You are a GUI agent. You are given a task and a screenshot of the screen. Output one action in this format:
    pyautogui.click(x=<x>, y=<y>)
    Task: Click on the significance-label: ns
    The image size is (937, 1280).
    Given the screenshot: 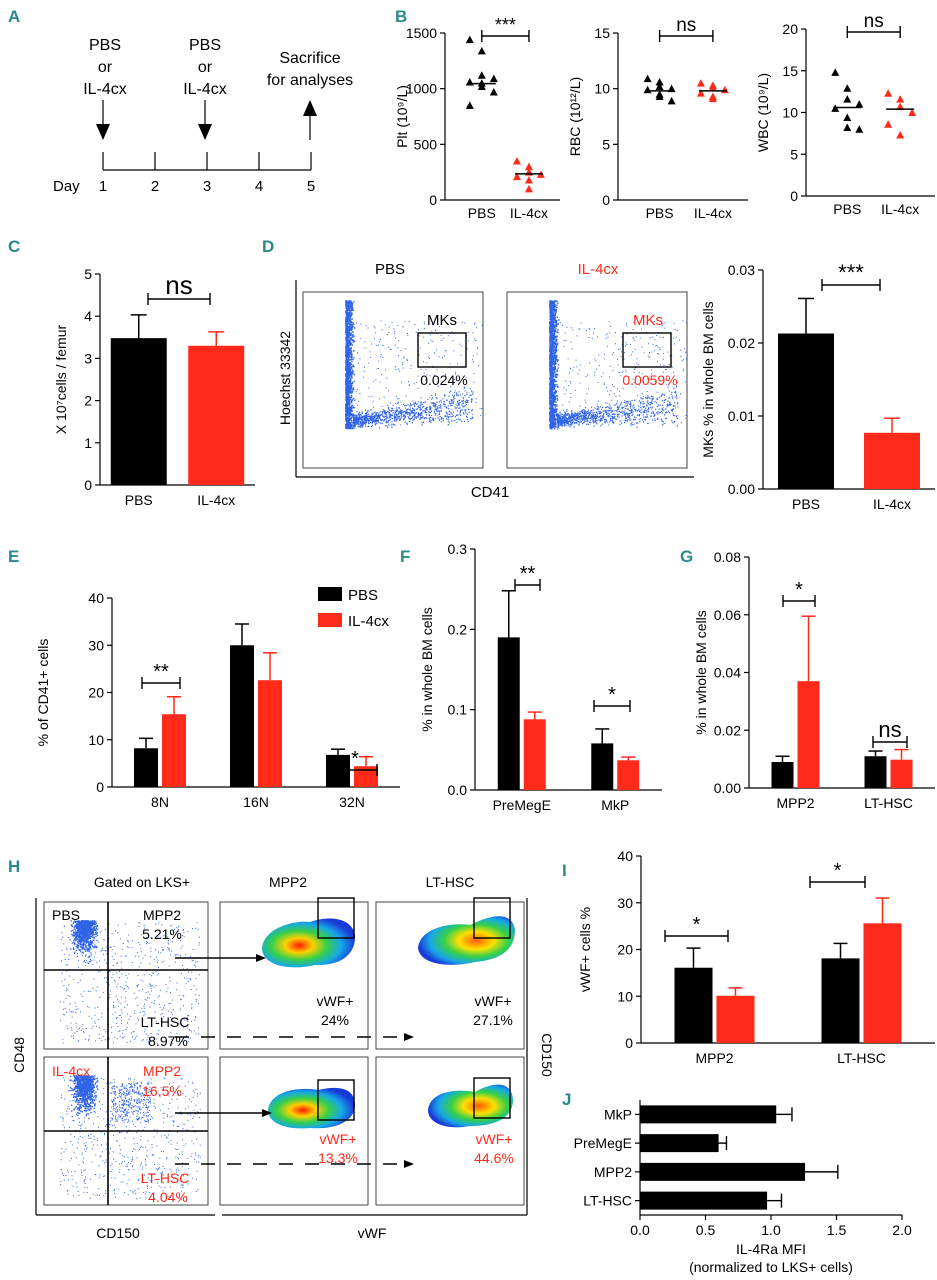 What is the action you would take?
    pyautogui.click(x=889, y=729)
    